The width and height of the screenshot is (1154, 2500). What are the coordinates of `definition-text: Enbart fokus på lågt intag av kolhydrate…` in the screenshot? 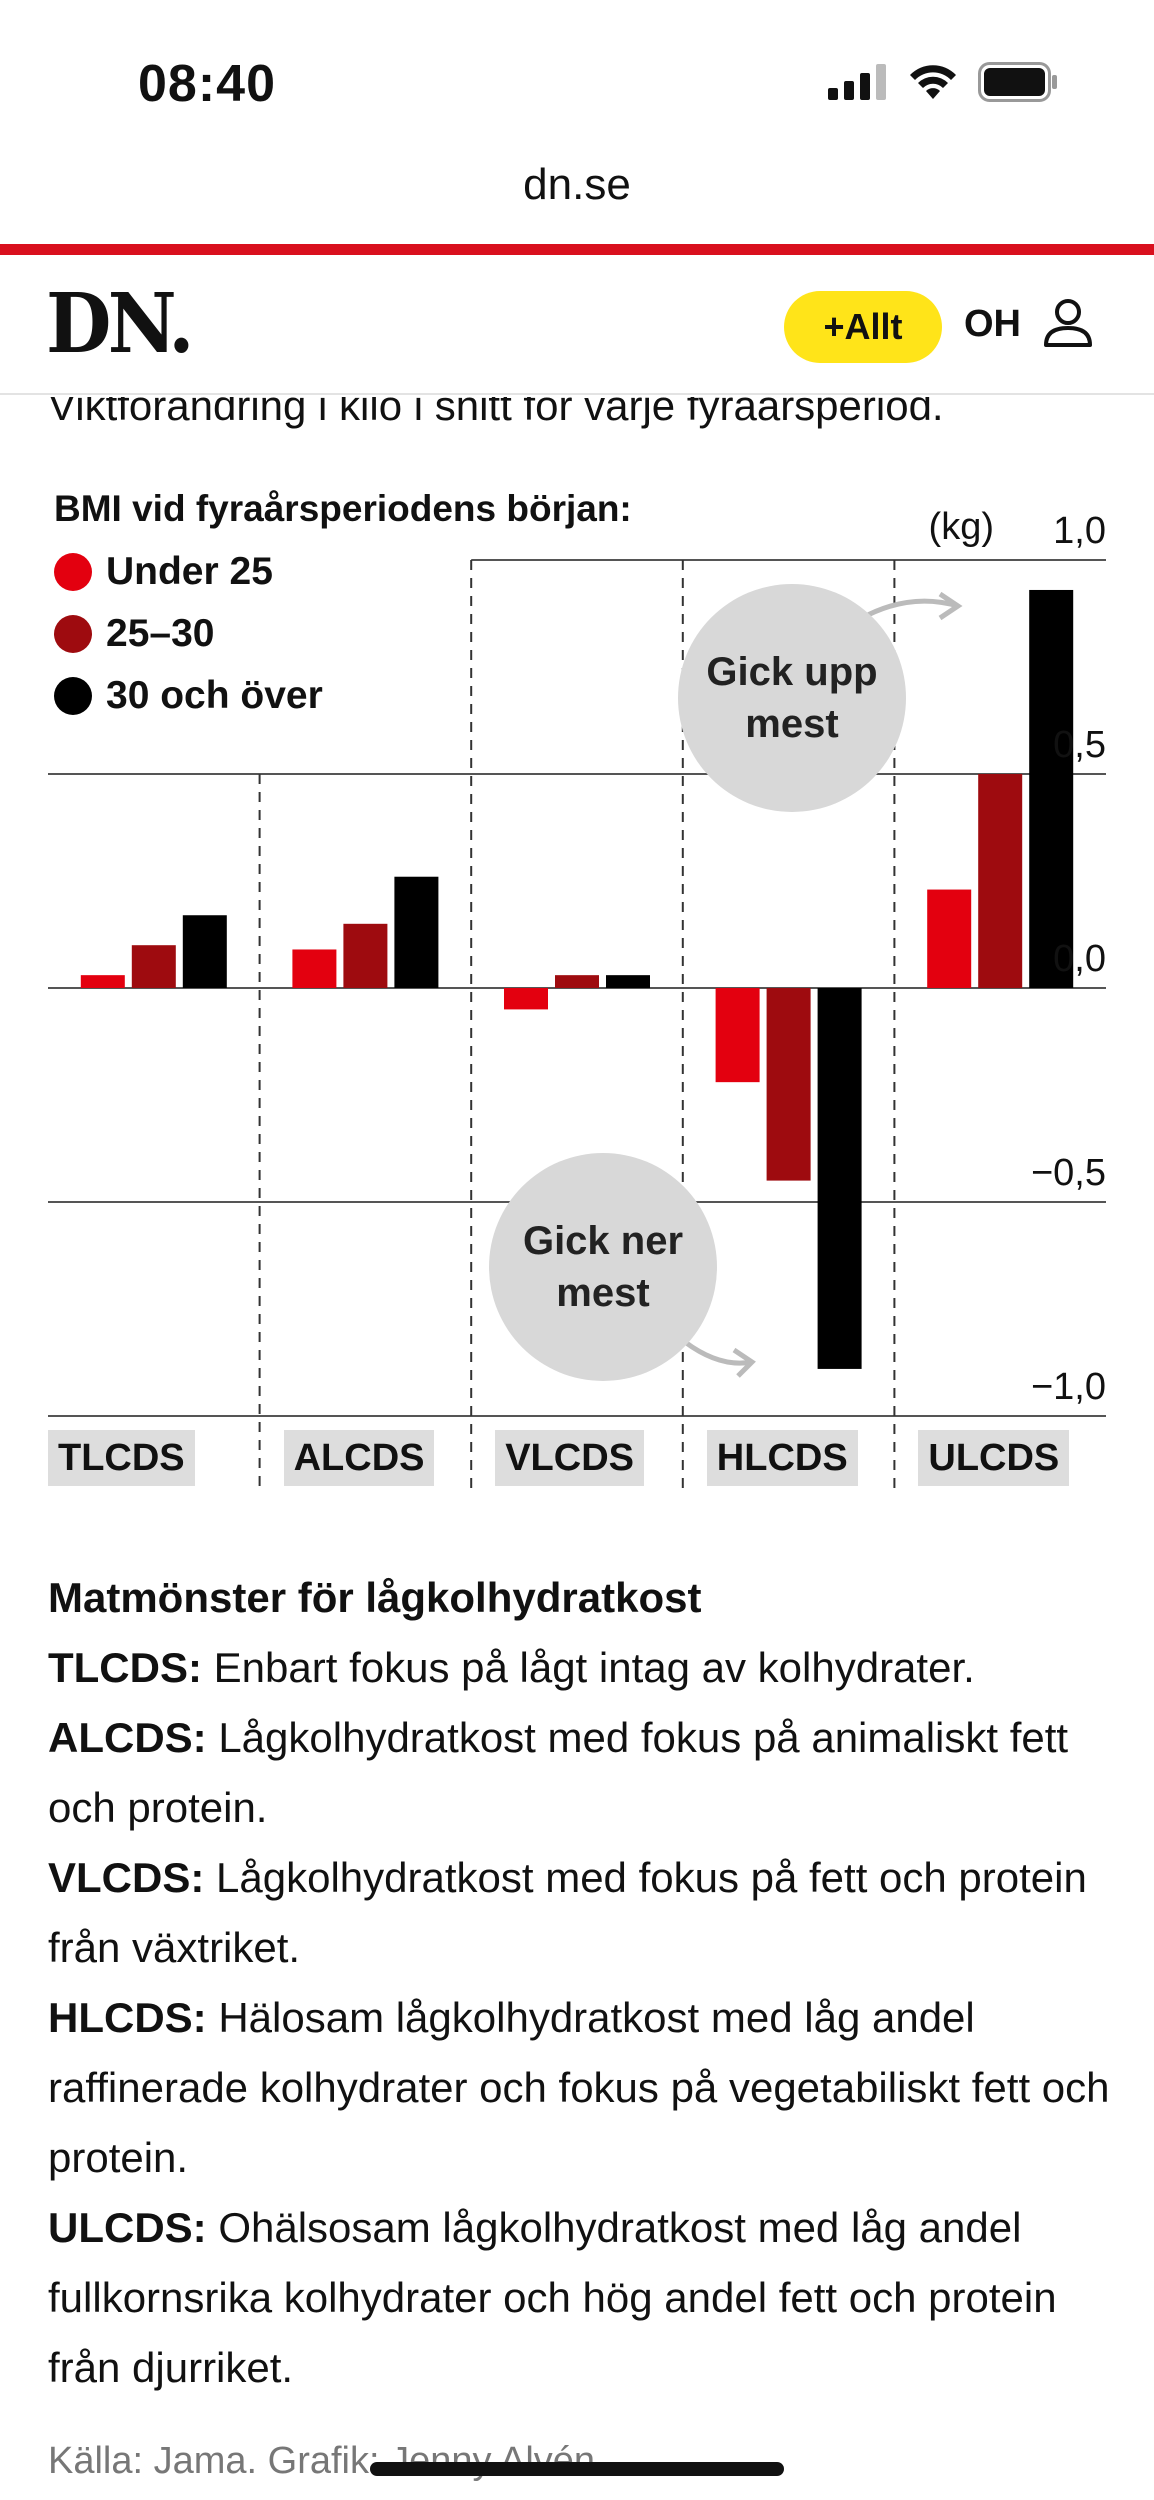 It's located at (588, 1667).